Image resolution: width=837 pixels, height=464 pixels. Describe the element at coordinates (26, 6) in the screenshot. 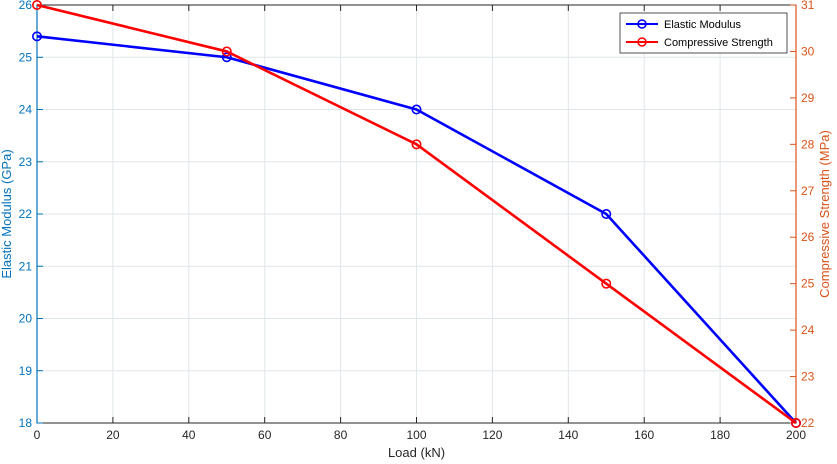

I see `left-y-tick-label: 26` at that location.